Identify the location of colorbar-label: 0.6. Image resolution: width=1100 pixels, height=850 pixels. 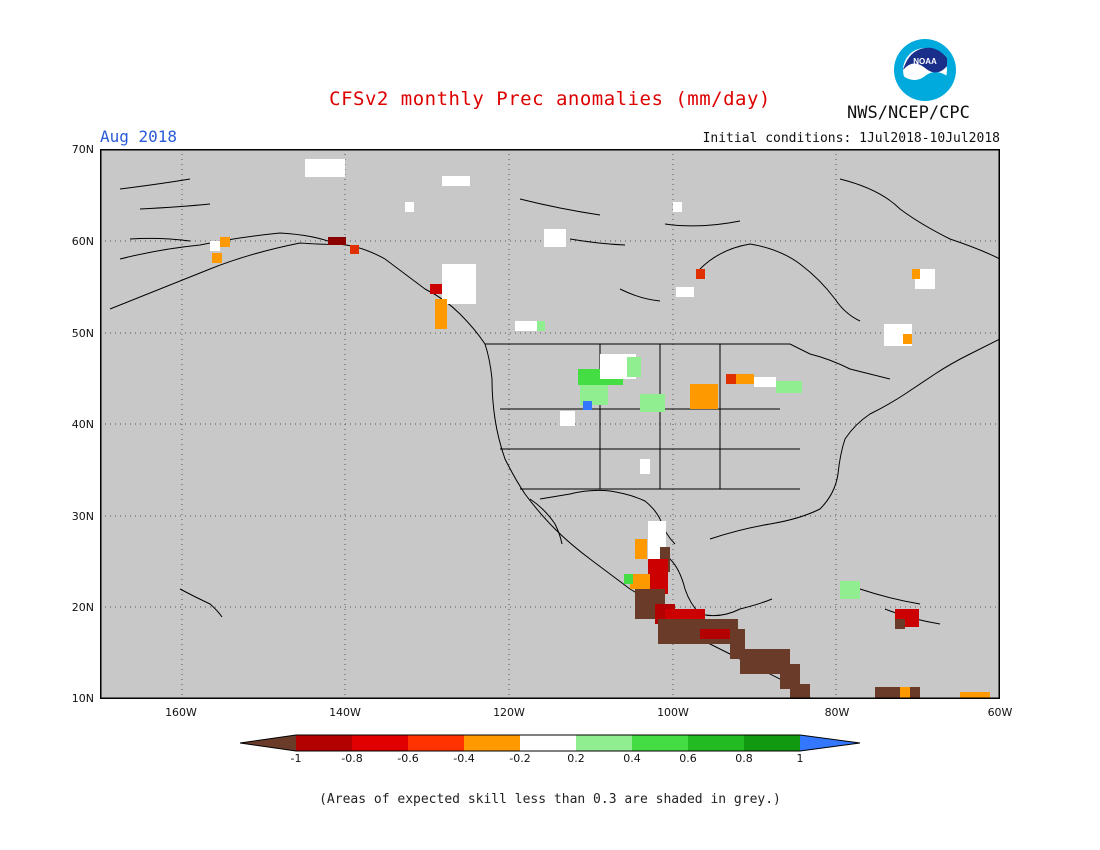
(688, 758).